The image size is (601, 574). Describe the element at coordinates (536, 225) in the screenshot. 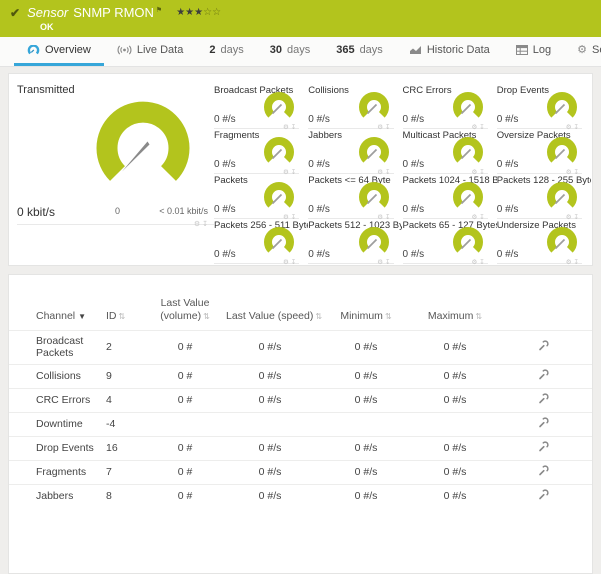

I see `gauge-title: Undersize Packets` at that location.